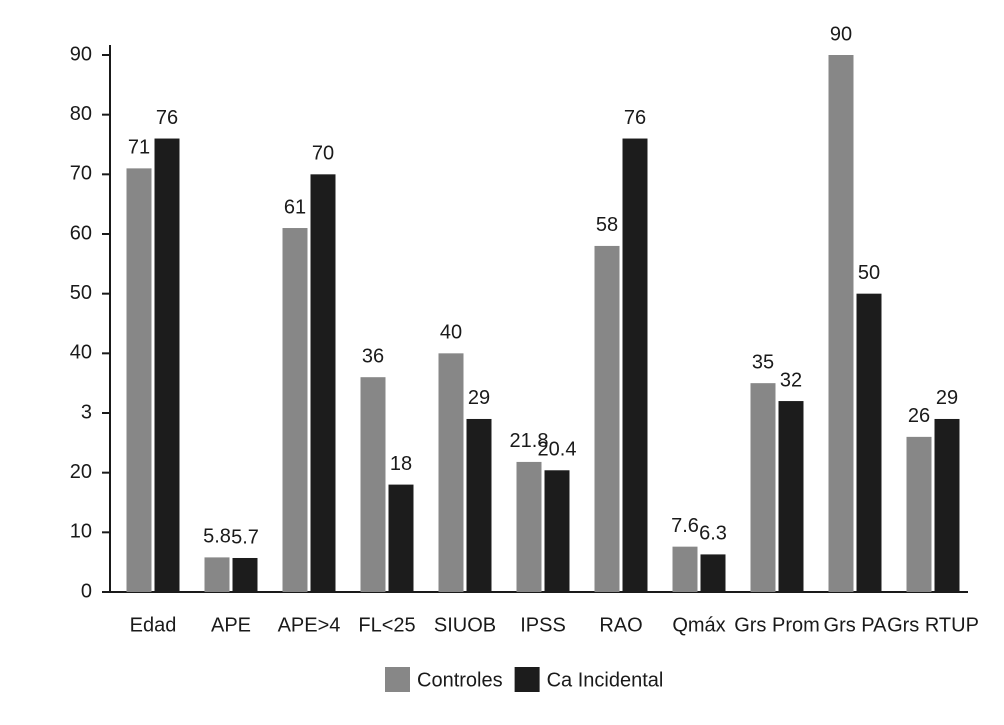  Describe the element at coordinates (869, 273) in the screenshot. I see `value-label: 50` at that location.